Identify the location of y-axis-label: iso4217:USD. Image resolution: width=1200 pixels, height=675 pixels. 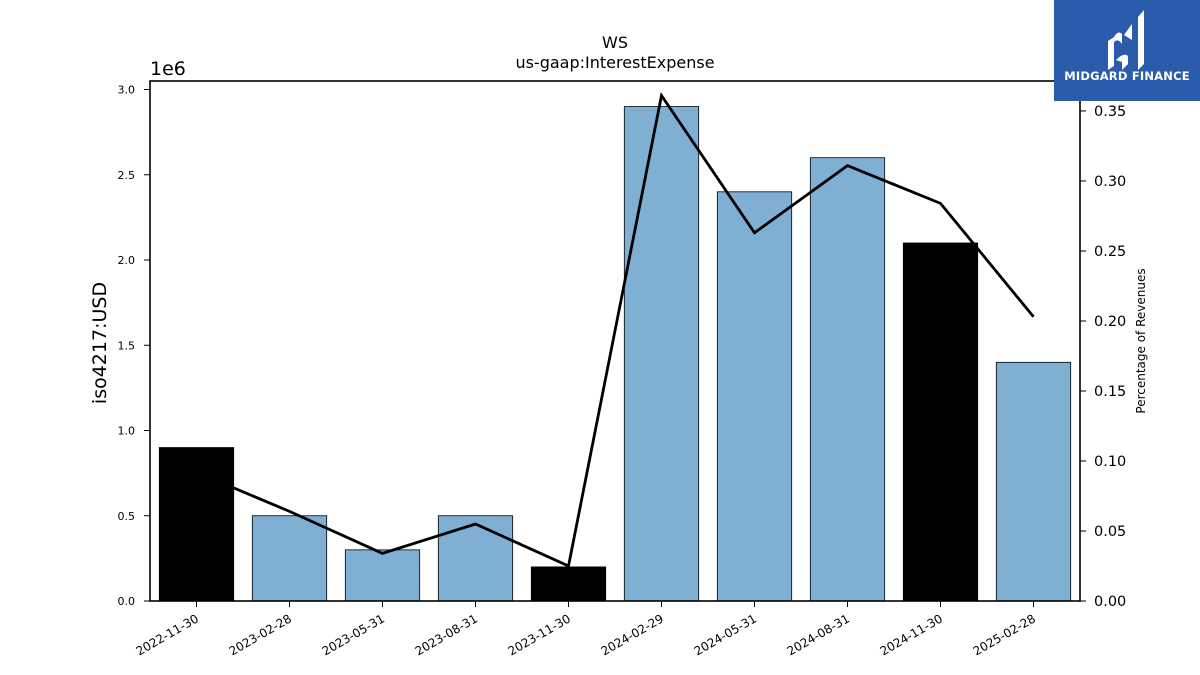
(100, 343).